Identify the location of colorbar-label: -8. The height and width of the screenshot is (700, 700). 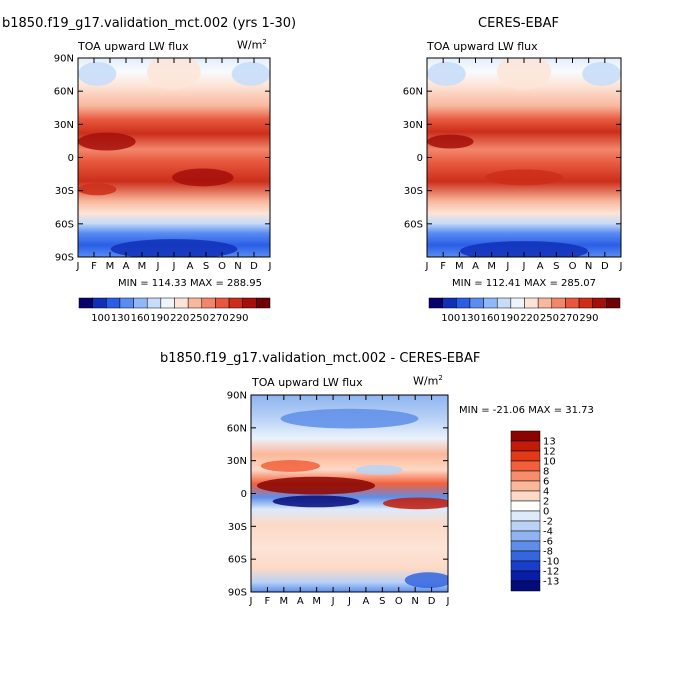
(548, 552).